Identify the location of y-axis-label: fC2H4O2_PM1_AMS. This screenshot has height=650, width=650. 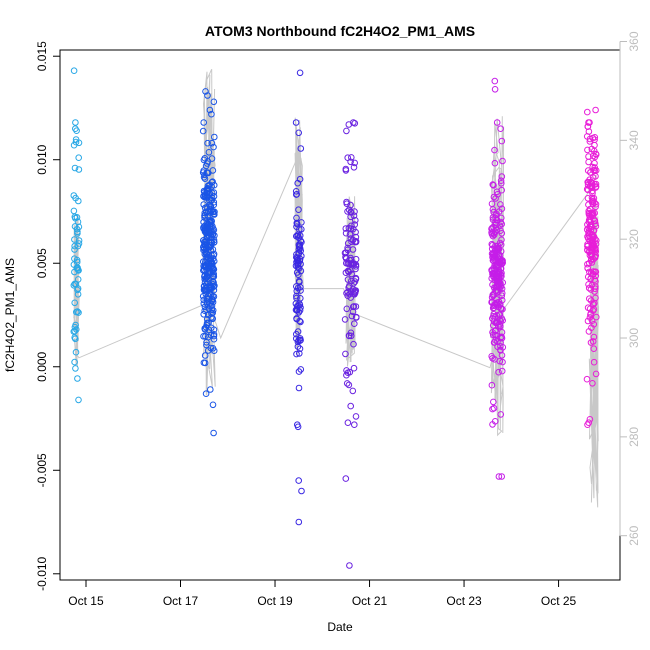
(10, 315).